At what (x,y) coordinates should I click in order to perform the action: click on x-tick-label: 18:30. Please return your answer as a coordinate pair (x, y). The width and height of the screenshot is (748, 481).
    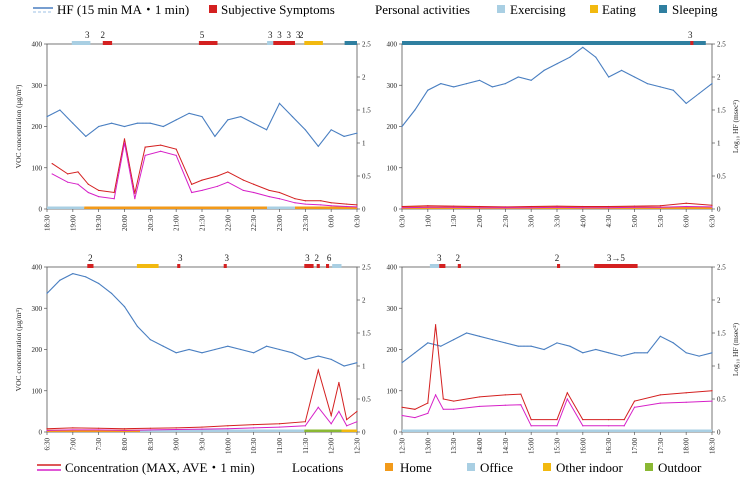
    Looking at the image, I should click on (48, 223).